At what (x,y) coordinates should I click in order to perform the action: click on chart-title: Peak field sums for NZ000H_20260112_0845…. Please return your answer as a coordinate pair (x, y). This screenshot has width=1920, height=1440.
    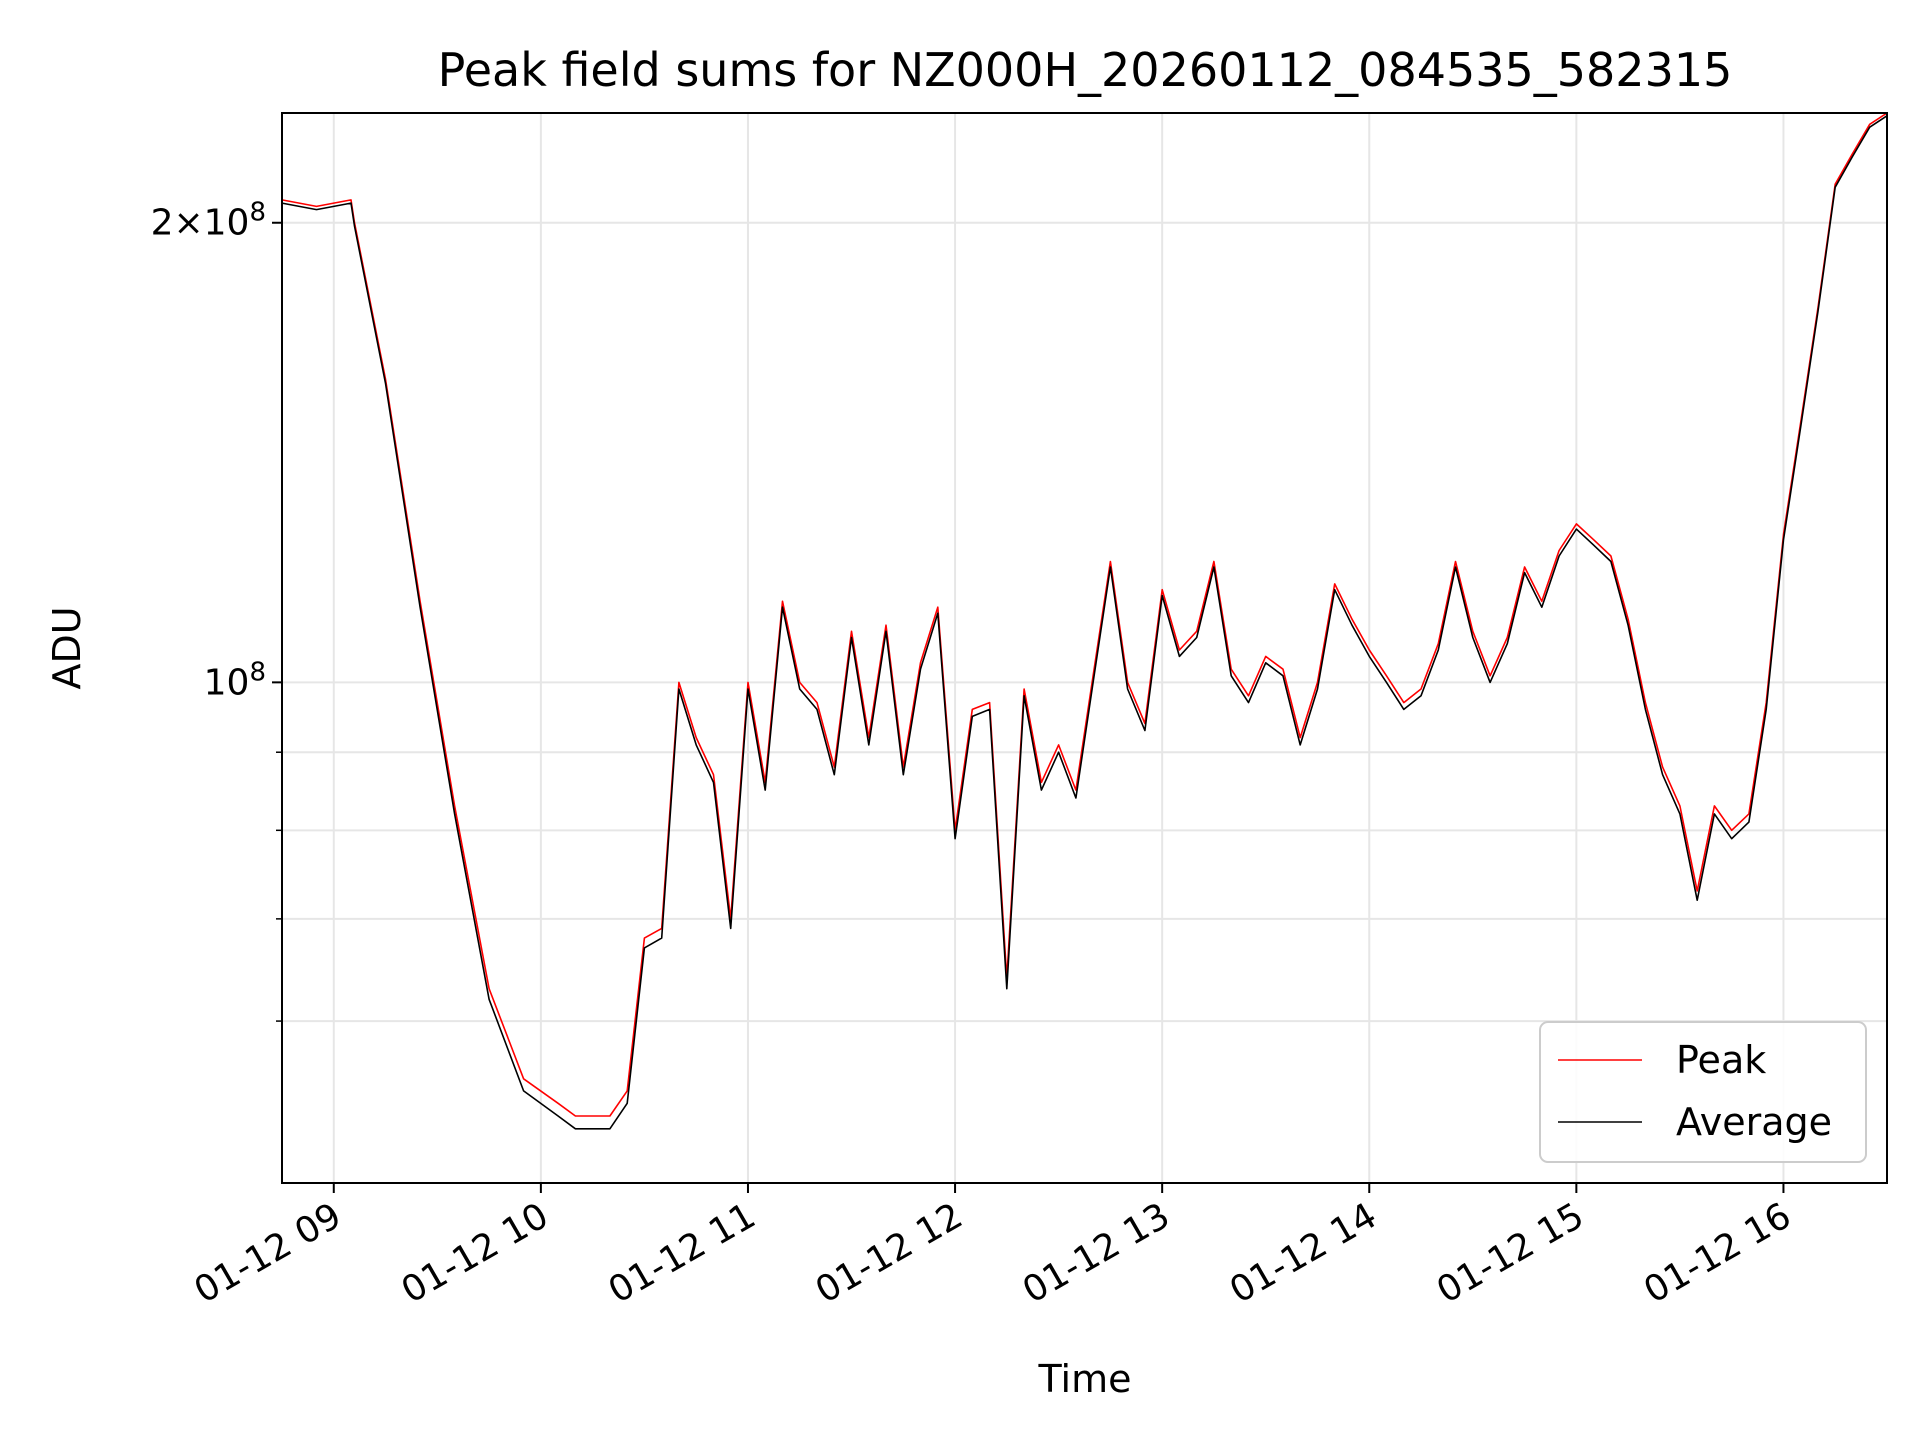
    Looking at the image, I should click on (1085, 70).